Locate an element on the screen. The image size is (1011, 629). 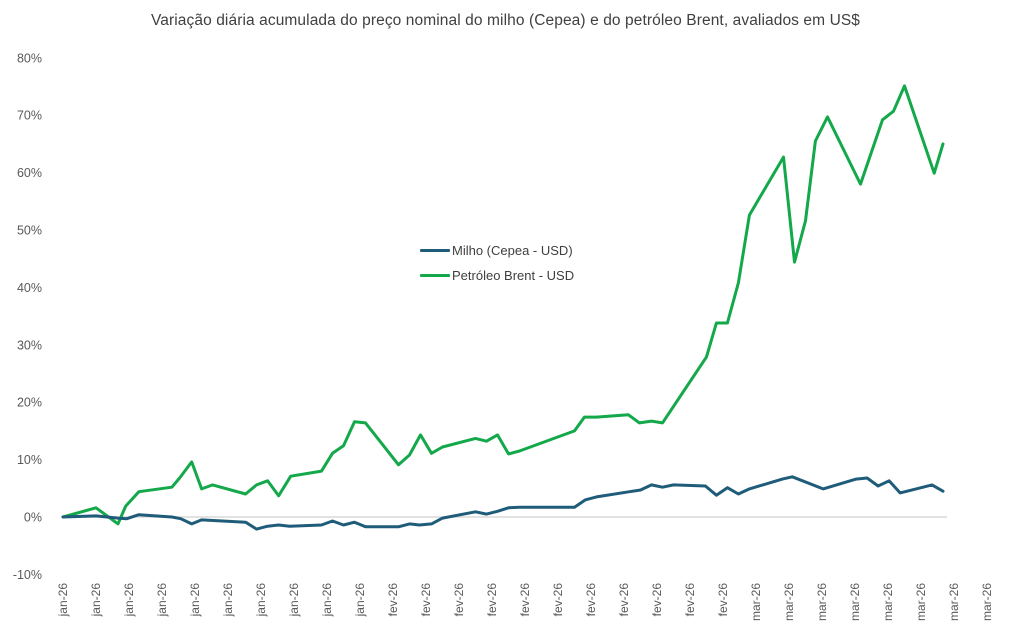
legend-swatch-brent is located at coordinates (435, 275).